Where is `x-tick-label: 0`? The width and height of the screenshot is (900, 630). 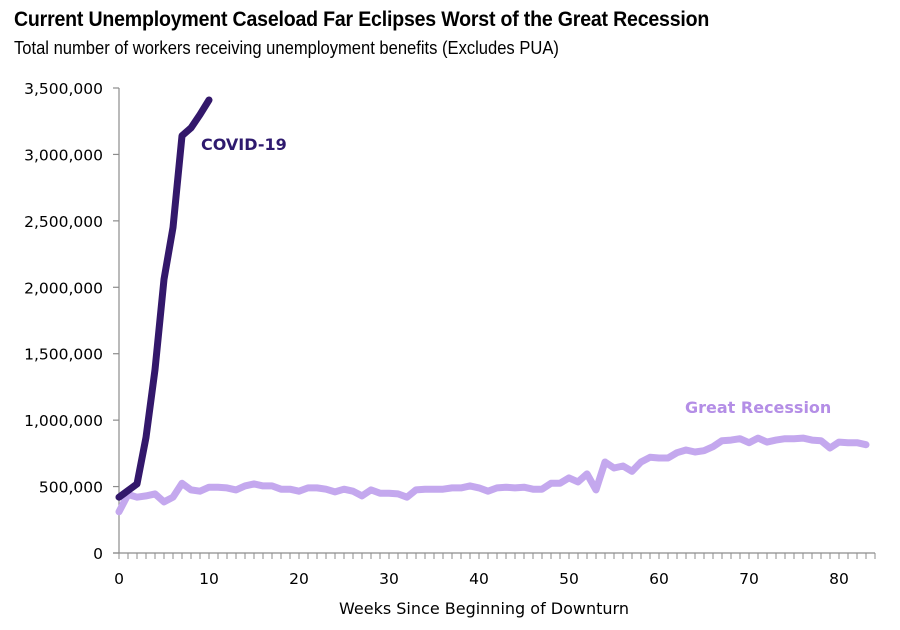 x-tick-label: 0 is located at coordinates (119, 579).